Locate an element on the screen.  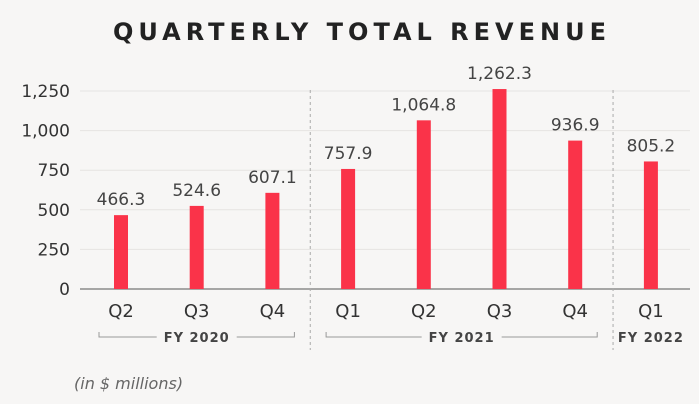
y-tick-label: 500 is located at coordinates (54, 211).